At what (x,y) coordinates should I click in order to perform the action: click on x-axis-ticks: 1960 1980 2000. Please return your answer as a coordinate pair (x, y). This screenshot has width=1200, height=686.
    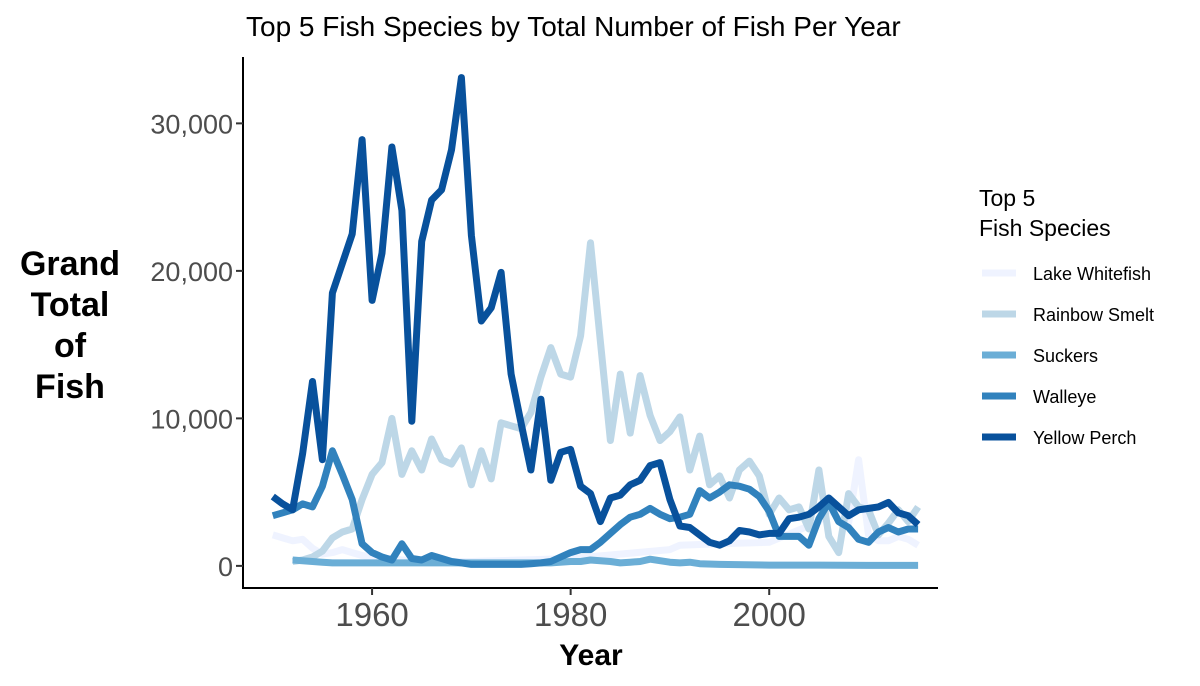
    Looking at the image, I should click on (570, 610).